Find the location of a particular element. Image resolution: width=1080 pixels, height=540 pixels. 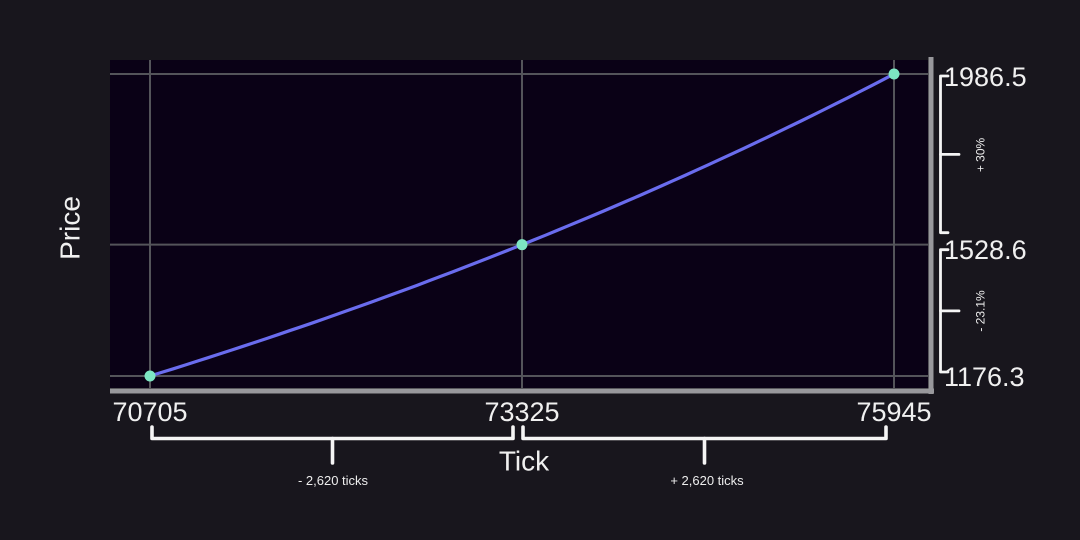

y-tick-label-1176: 1176.3 is located at coordinates (984, 376).